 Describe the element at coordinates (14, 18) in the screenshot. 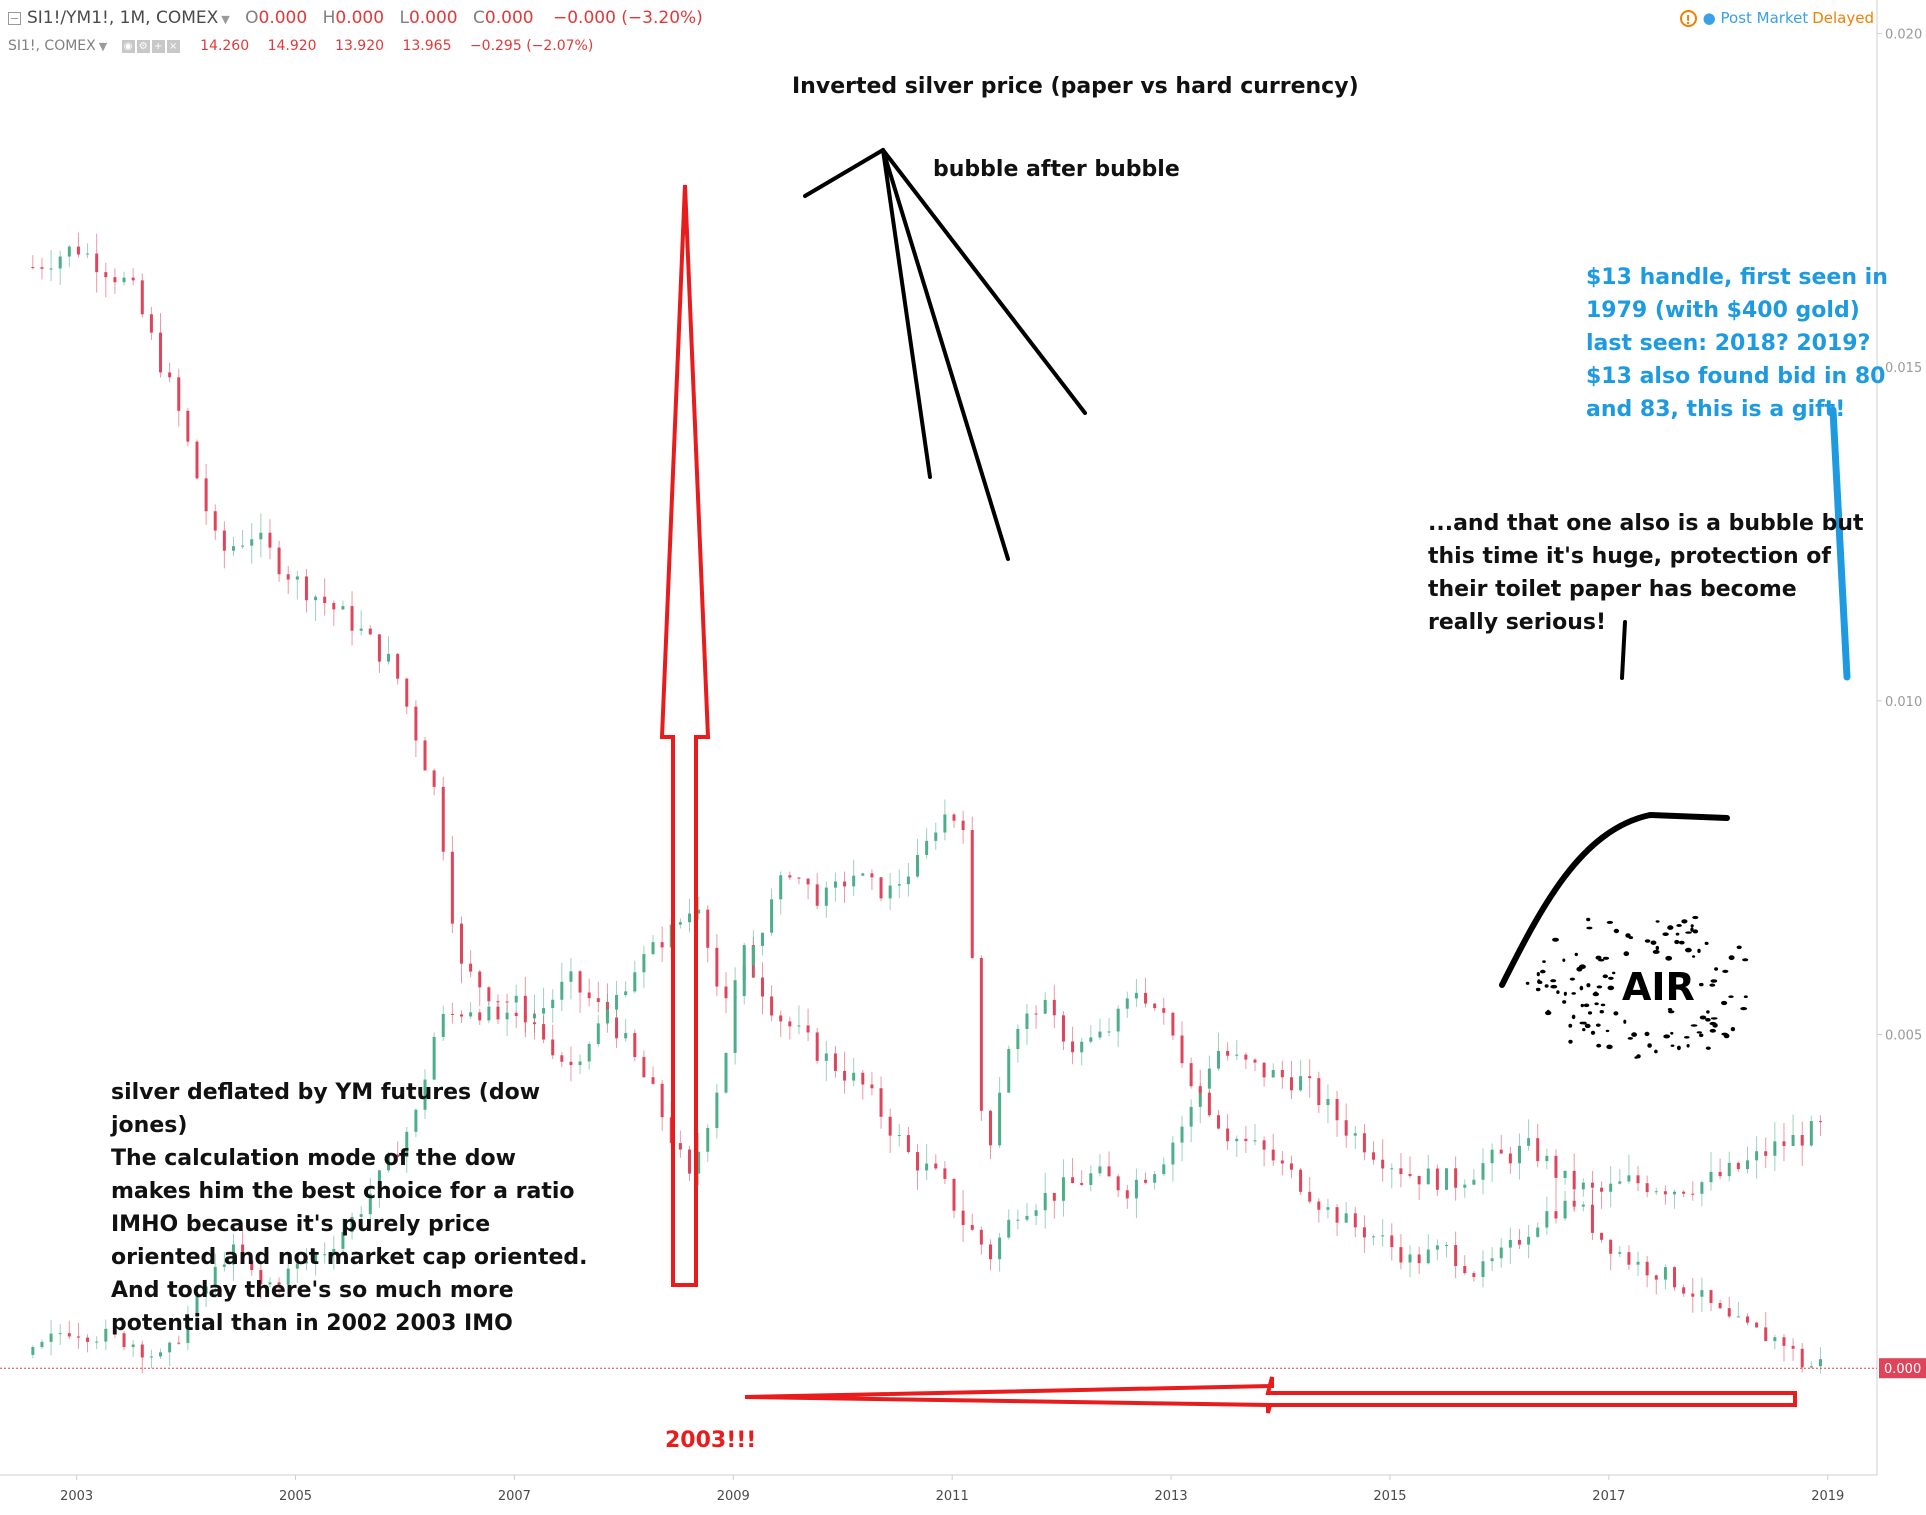

I see `collapse-icon` at that location.